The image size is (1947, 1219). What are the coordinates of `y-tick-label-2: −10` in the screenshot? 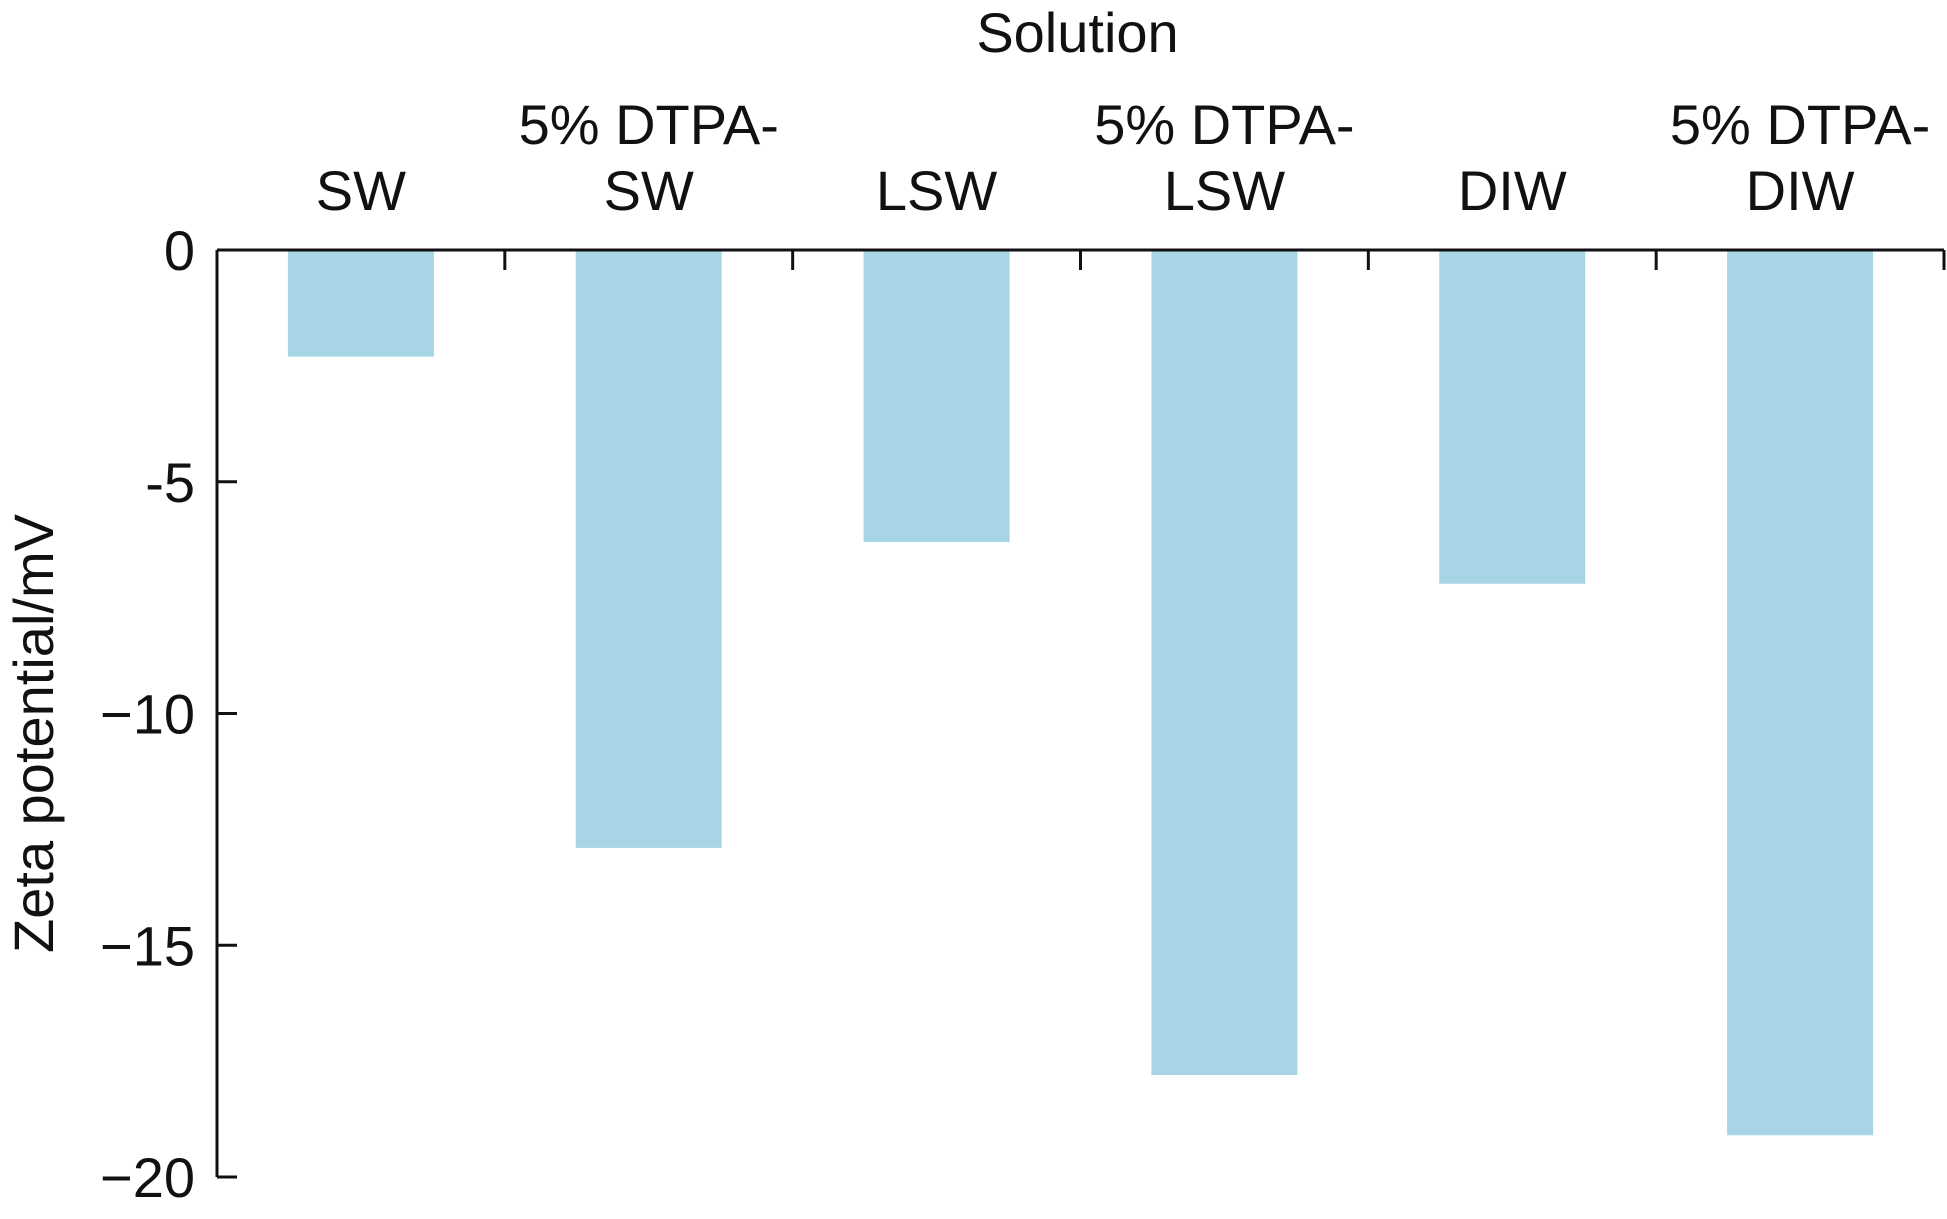 It's located at (147, 714).